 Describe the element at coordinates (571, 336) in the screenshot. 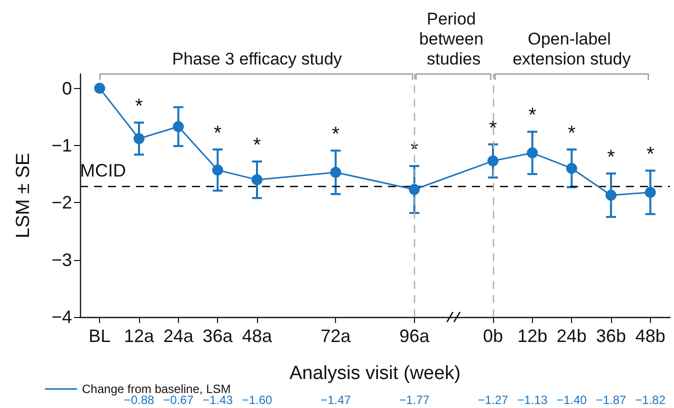

I see `x-tick-label: 24b` at that location.